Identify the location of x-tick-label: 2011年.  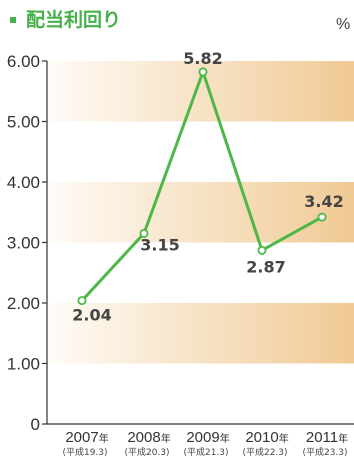
(327, 437).